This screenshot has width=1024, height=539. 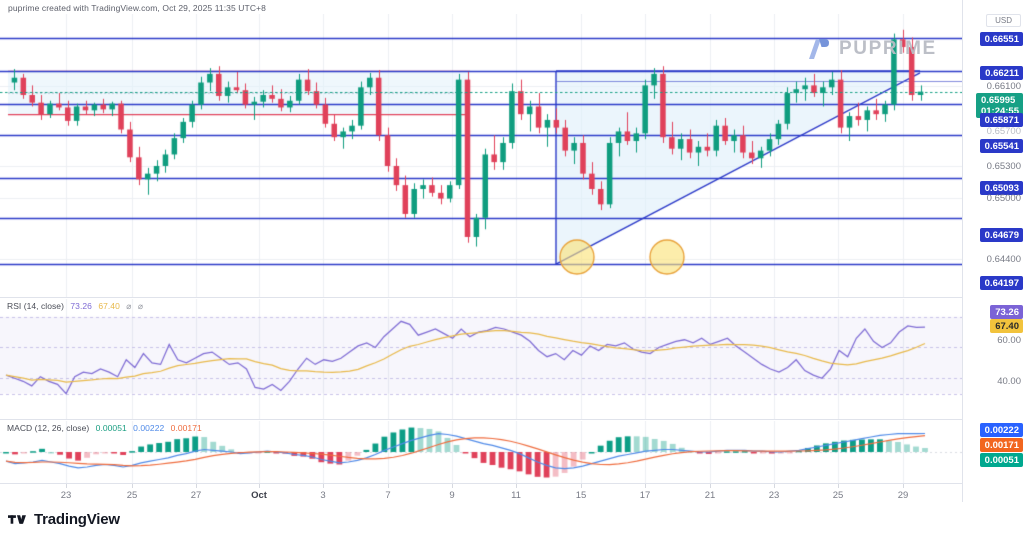 What do you see at coordinates (1009, 340) in the screenshot?
I see `price-axis-tick: 60.00` at bounding box center [1009, 340].